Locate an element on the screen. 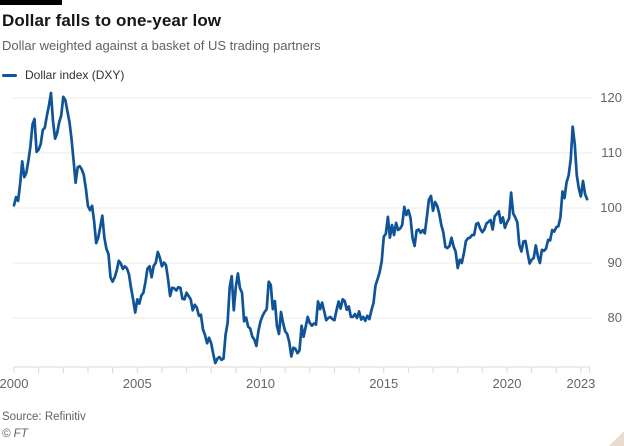  legend: Dollar index (DXY) is located at coordinates (63, 75).